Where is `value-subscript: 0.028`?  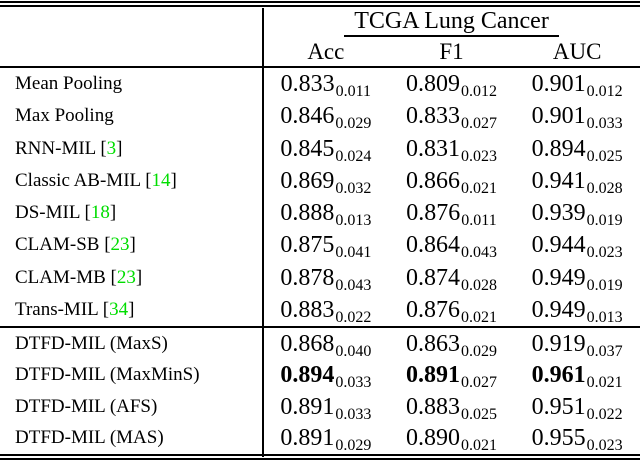 value-subscript: 0.028 is located at coordinates (479, 285).